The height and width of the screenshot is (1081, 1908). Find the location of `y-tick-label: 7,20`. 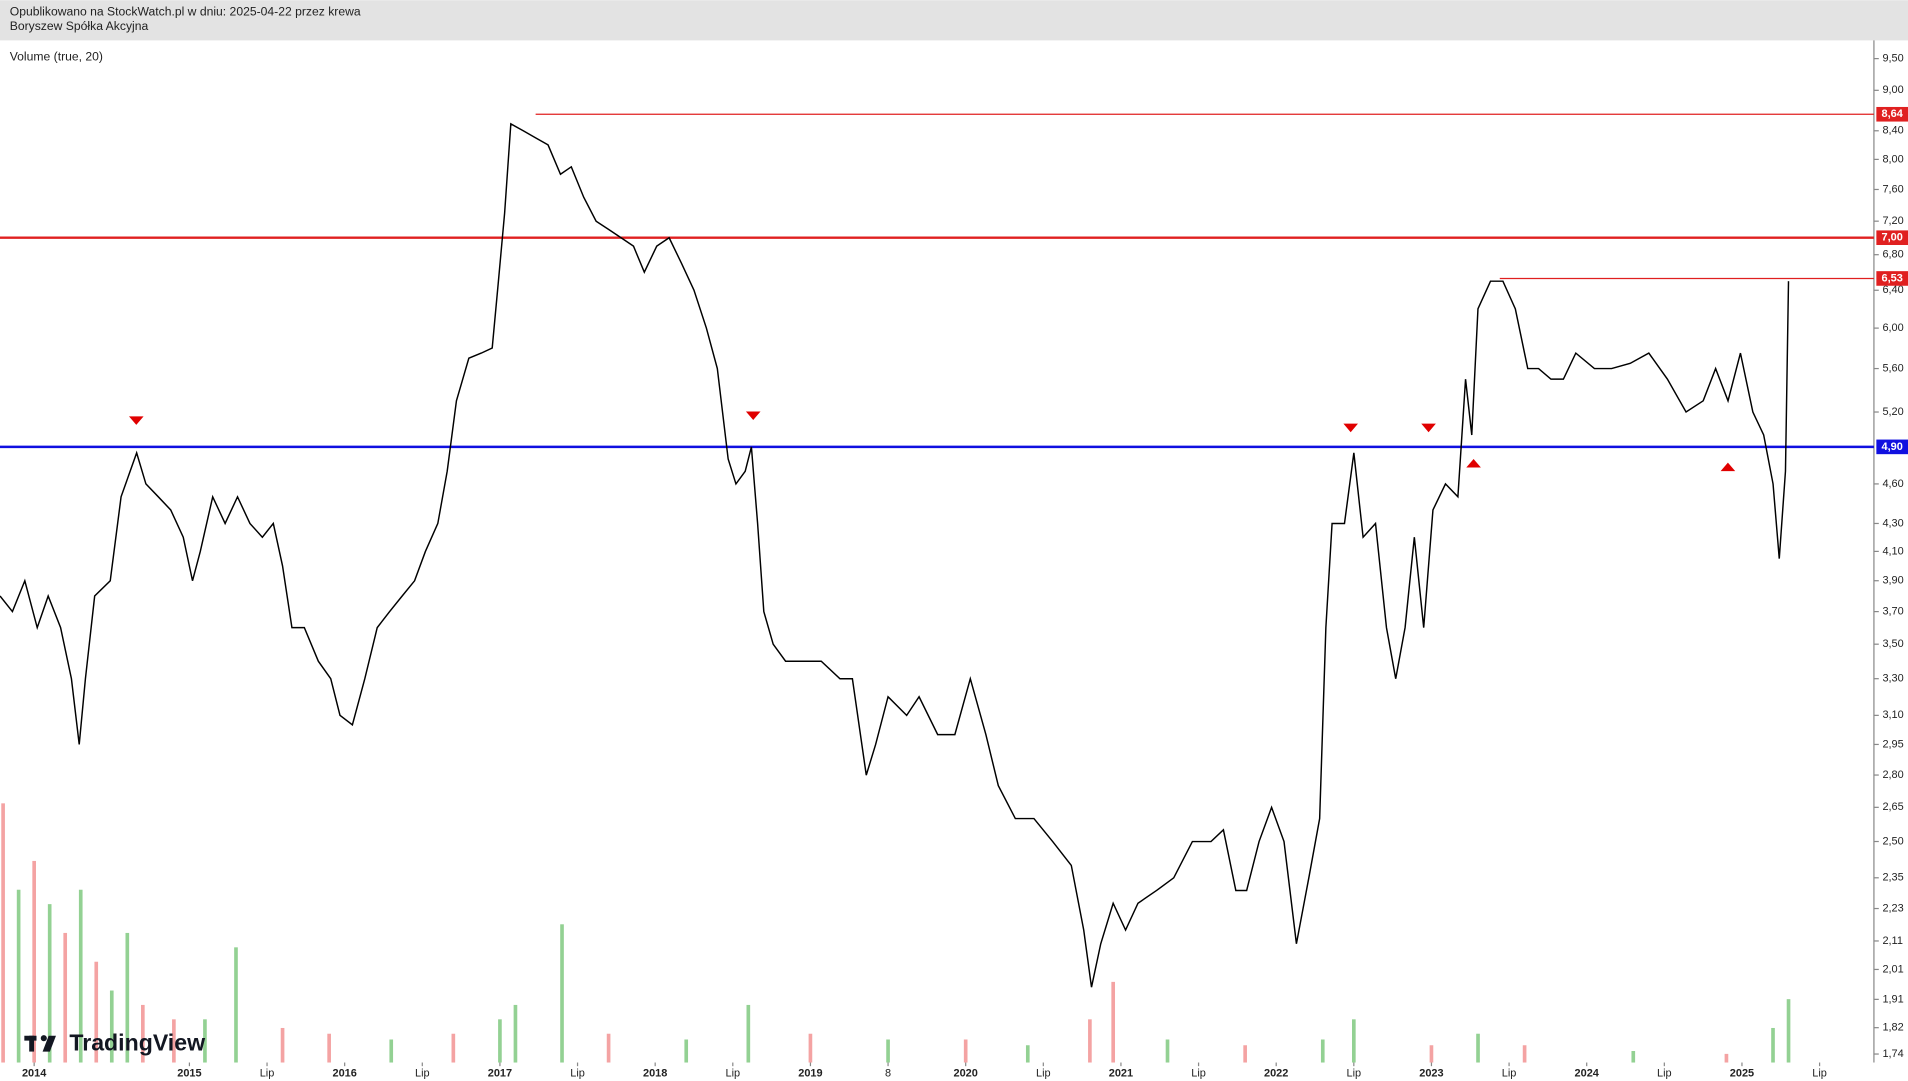

y-tick-label: 7,20 is located at coordinates (1892, 221).